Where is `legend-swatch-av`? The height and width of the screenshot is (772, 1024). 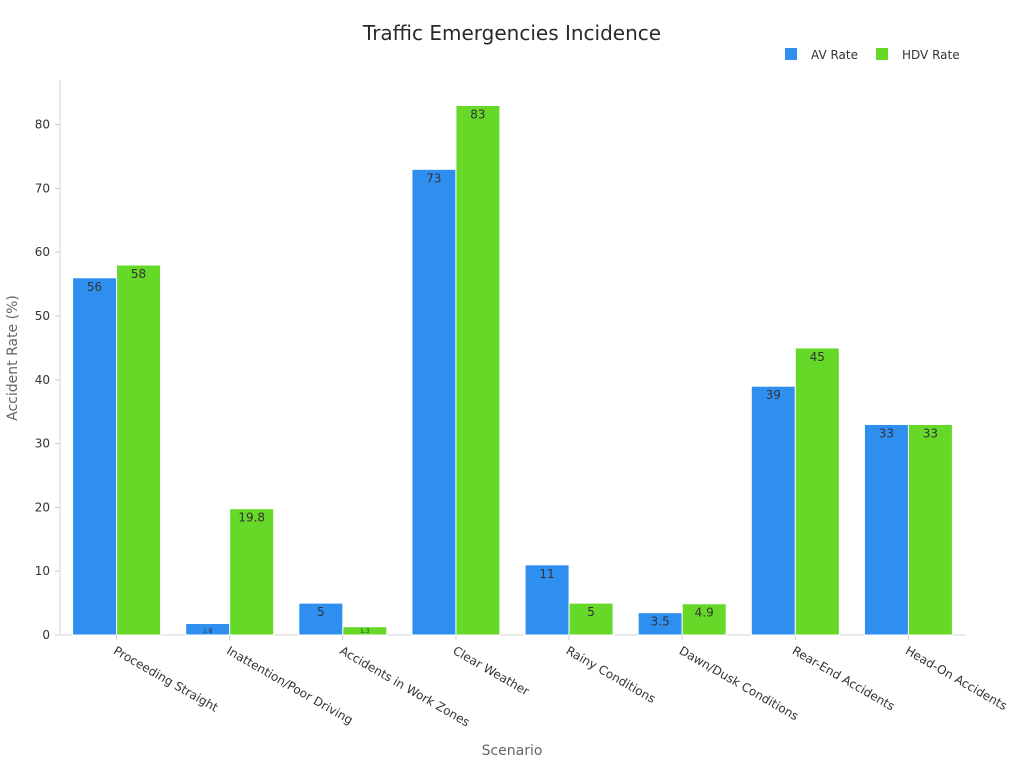
legend-swatch-av is located at coordinates (791, 54).